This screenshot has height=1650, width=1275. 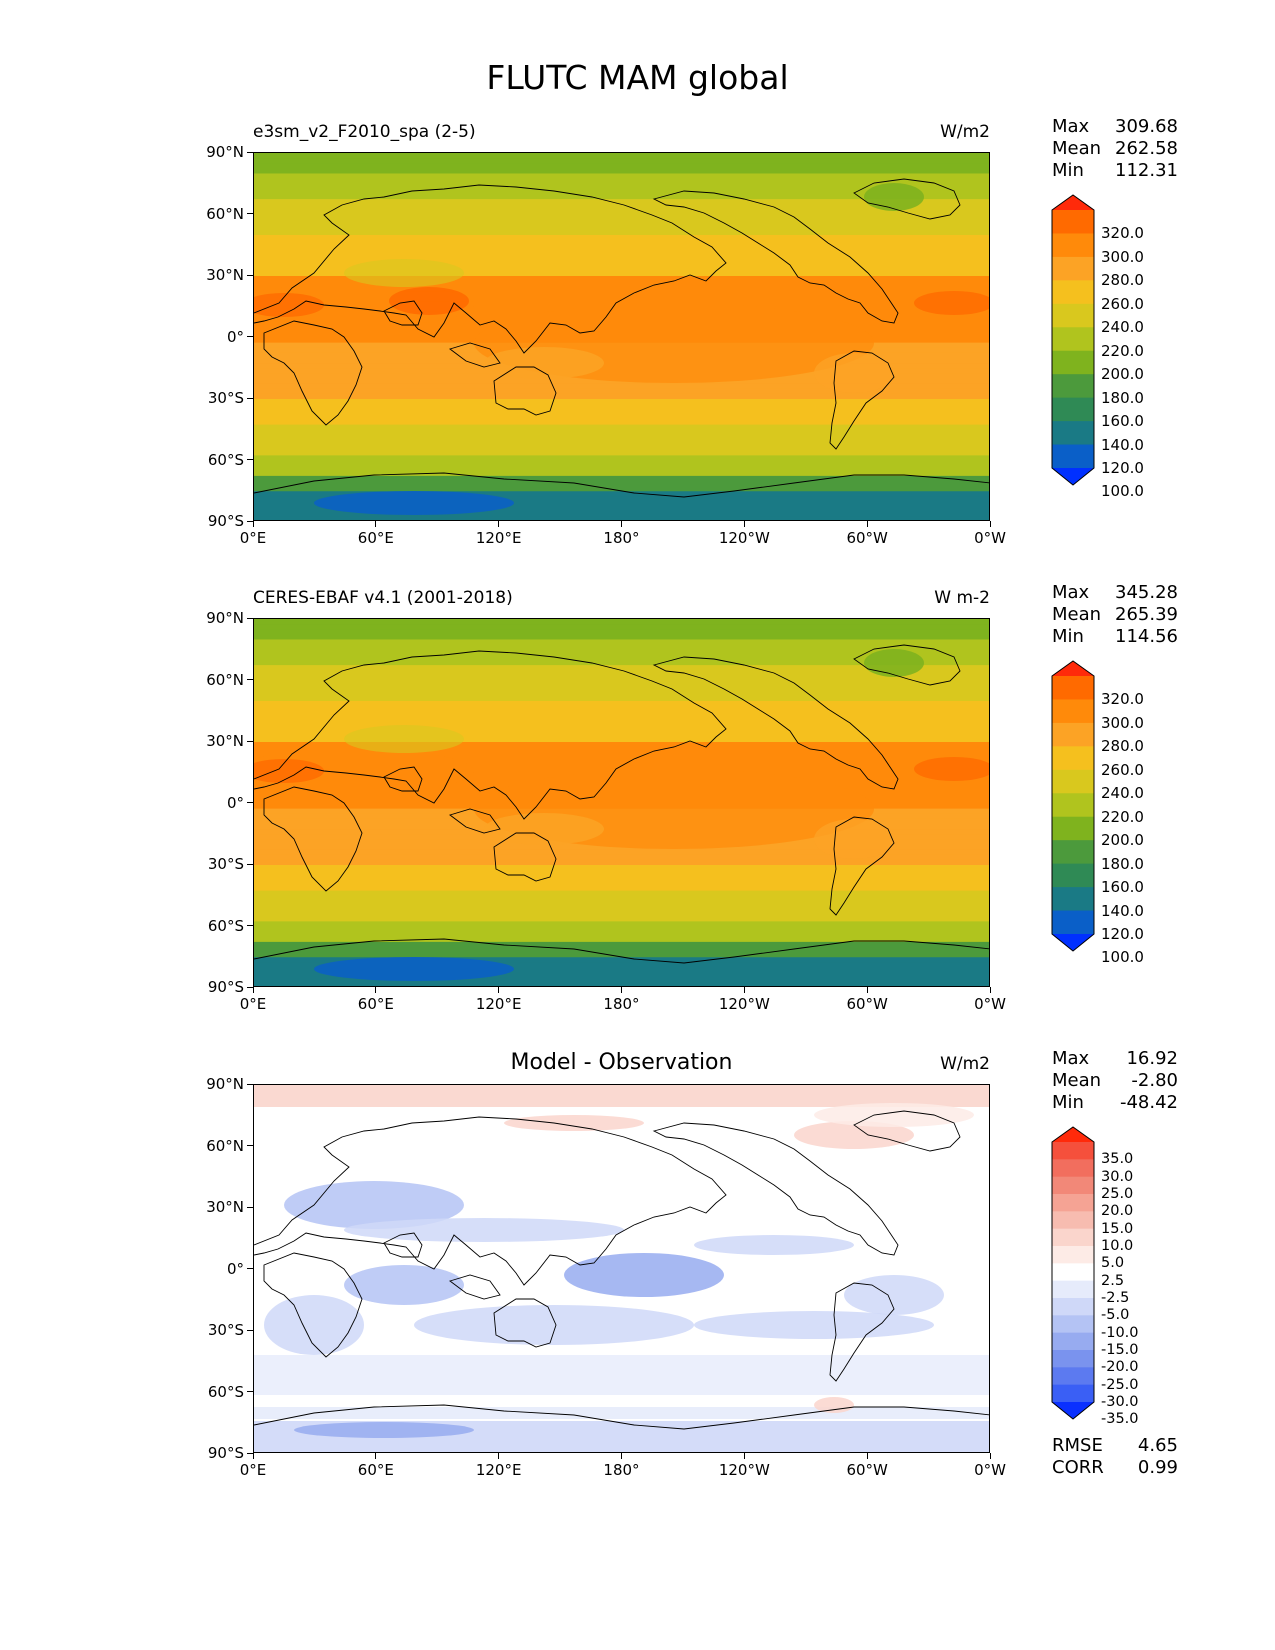 What do you see at coordinates (1122, 957) in the screenshot?
I see `colorbar-level-label: 100.0` at bounding box center [1122, 957].